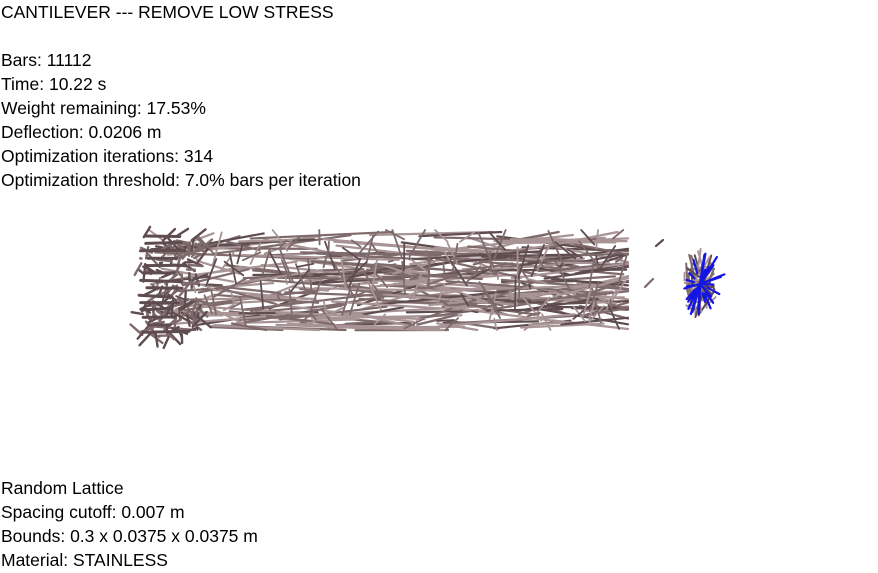  What do you see at coordinates (129, 536) in the screenshot?
I see `bounds: Bounds: 0.3 x 0.0375 x 0.0375 m` at bounding box center [129, 536].